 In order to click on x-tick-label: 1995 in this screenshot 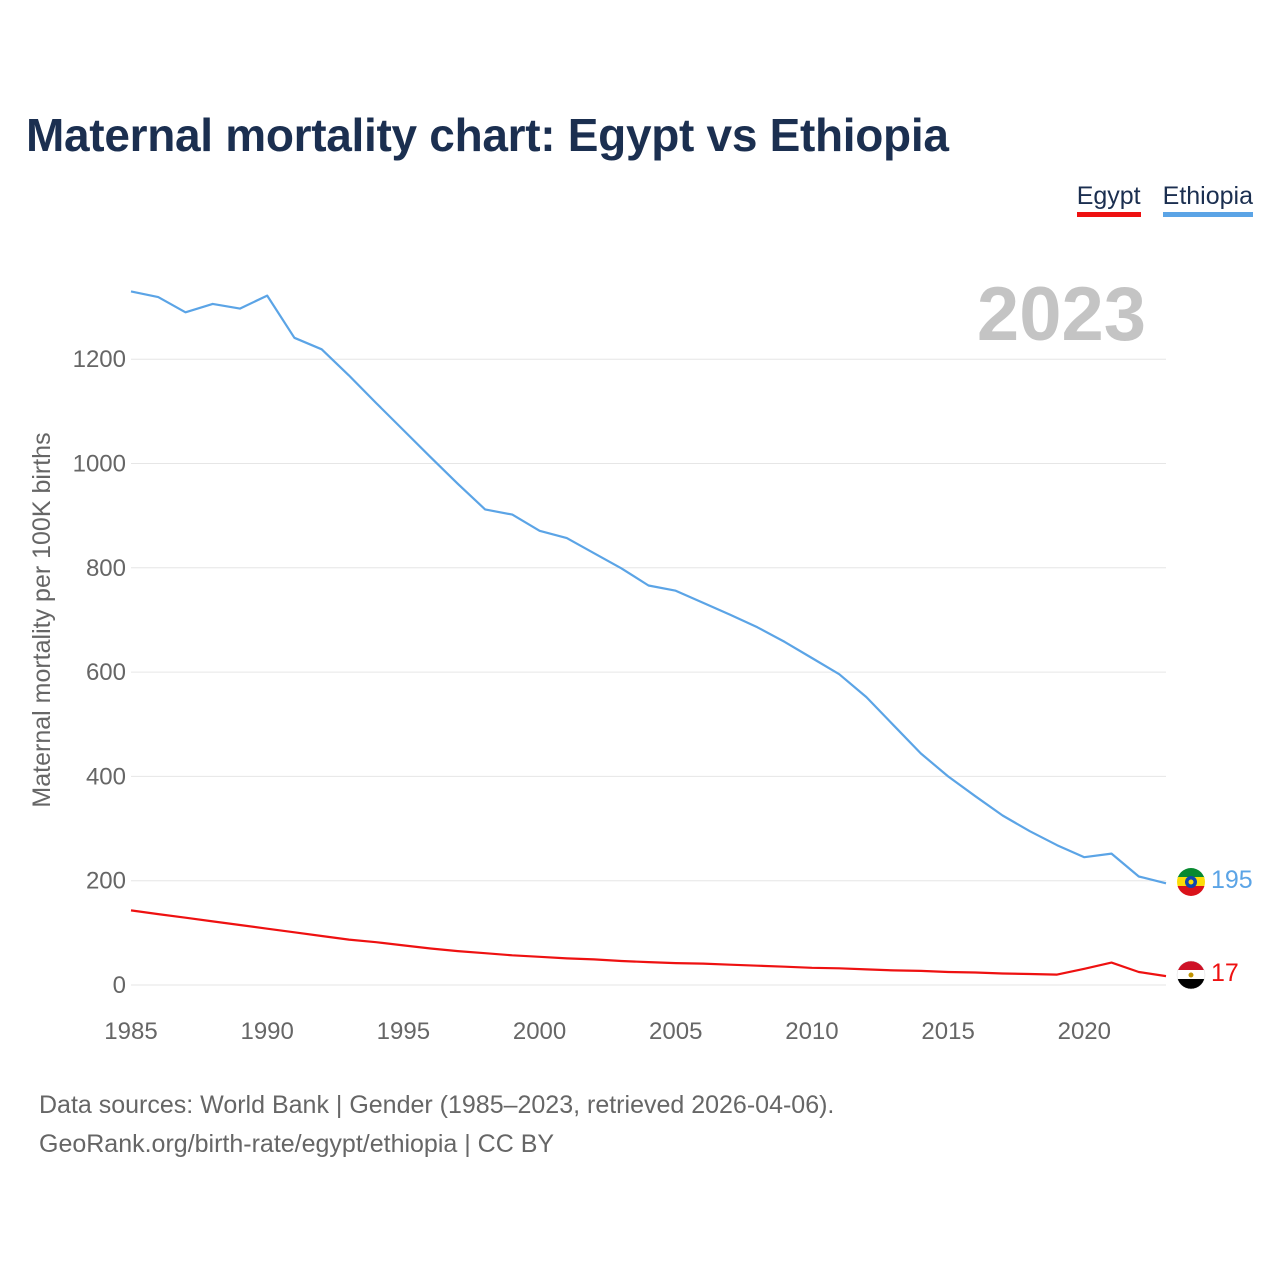, I will do `click(403, 1031)`.